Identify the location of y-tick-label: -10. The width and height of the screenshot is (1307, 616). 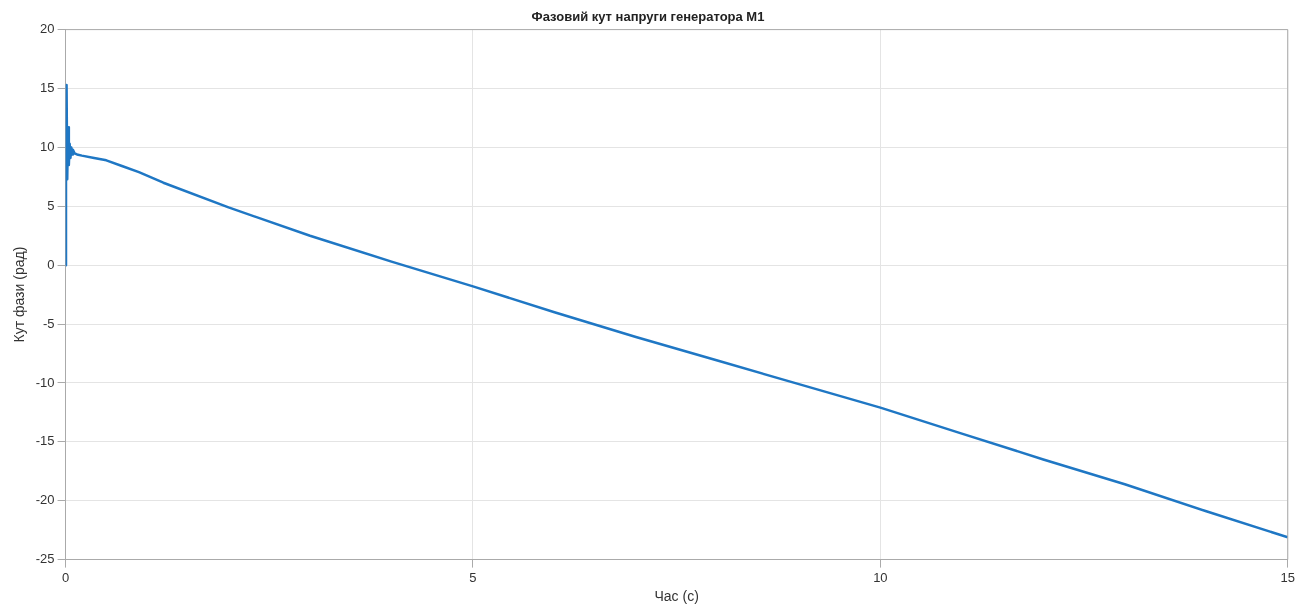
(45, 382).